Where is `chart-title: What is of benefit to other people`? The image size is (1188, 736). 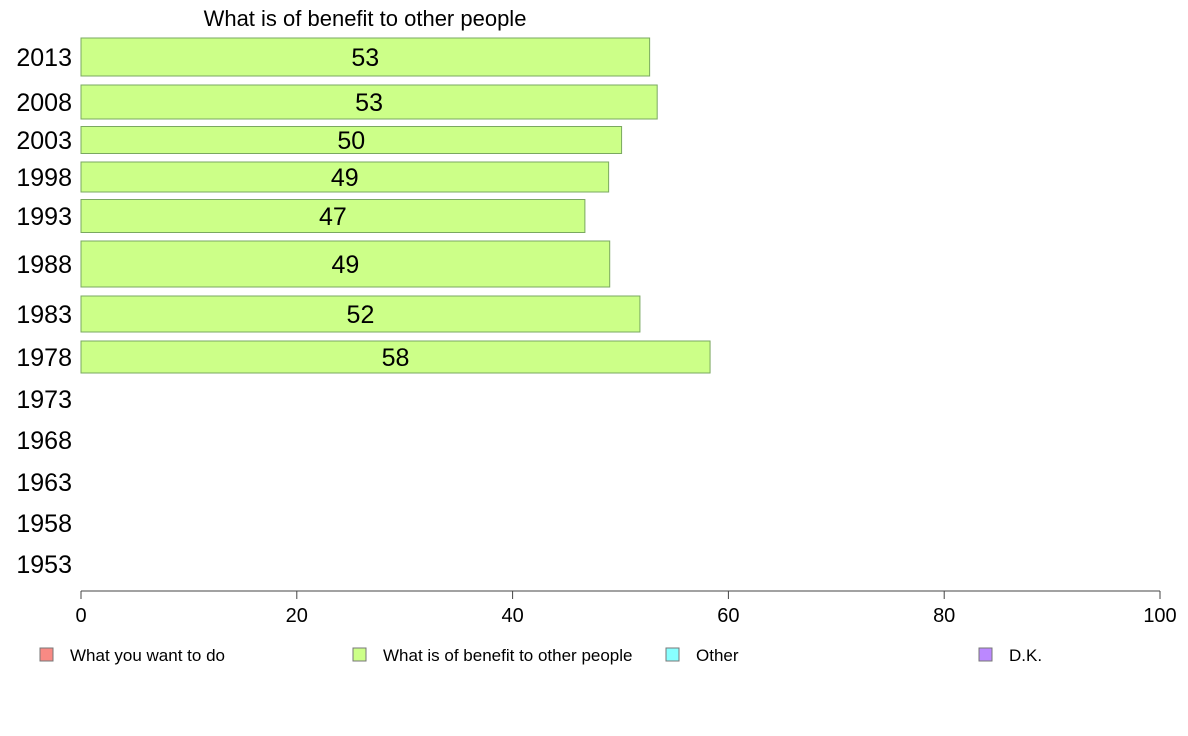 chart-title: What is of benefit to other people is located at coordinates (365, 18).